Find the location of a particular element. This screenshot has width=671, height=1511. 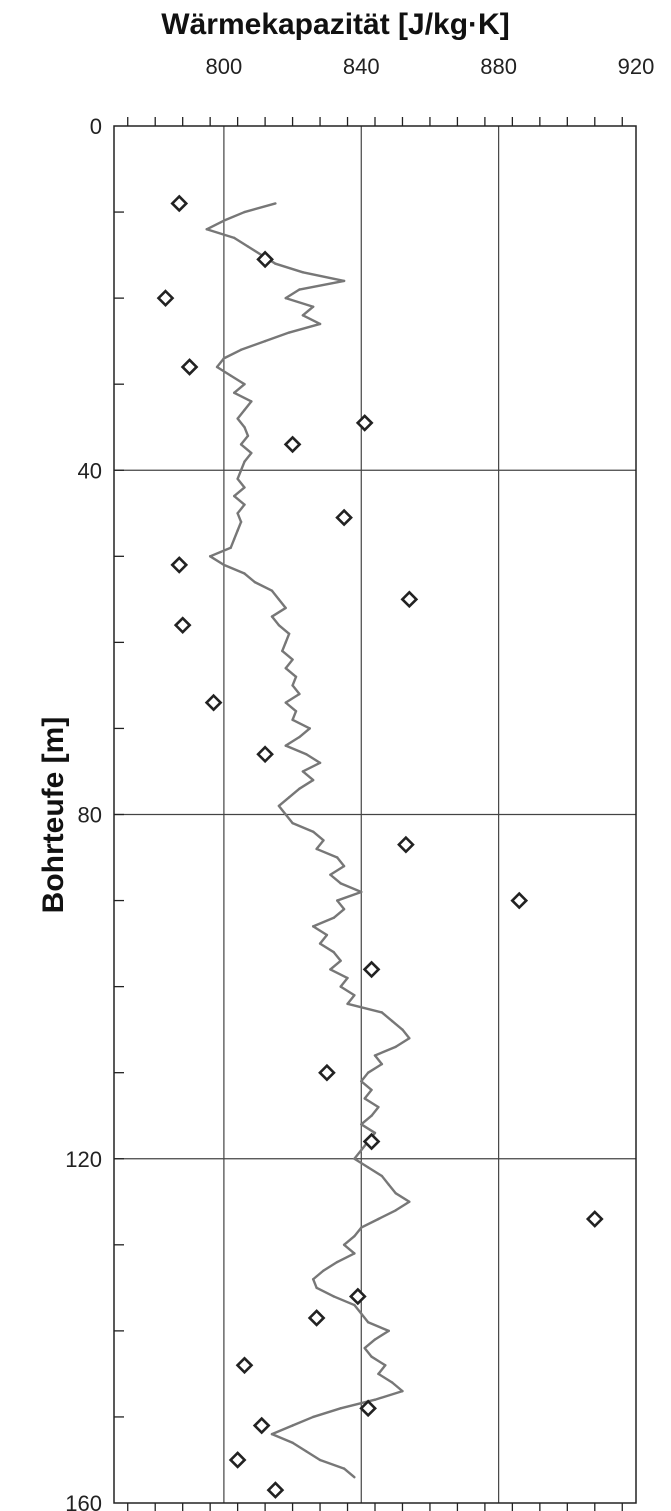

y-tick-label-160: 160 is located at coordinates (83, 1501).